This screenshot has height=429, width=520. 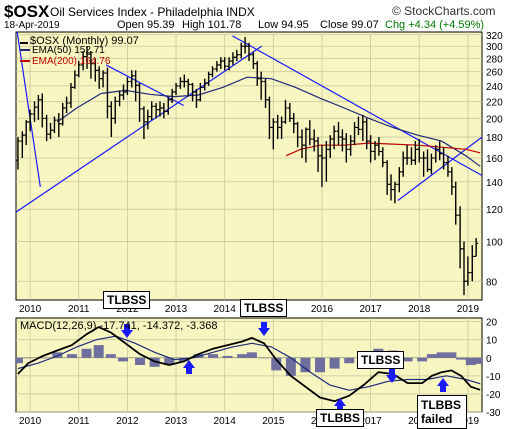 I want to click on macd-y-tick-label: 20, so click(x=492, y=323).